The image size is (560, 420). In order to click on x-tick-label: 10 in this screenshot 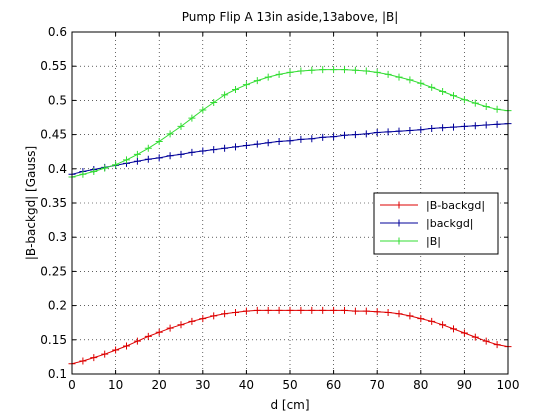, I will do `click(115, 385)`.